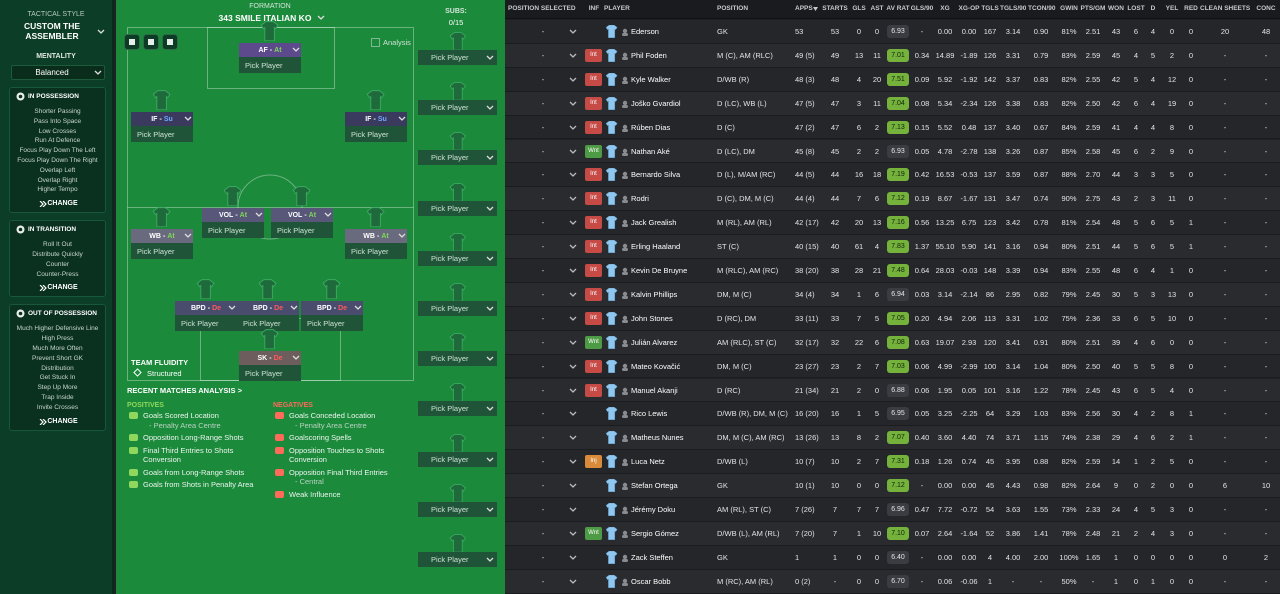 This screenshot has width=1280, height=594. What do you see at coordinates (265, 18) in the screenshot?
I see `formation-name: 343 SMILE ITALIAN KO` at bounding box center [265, 18].